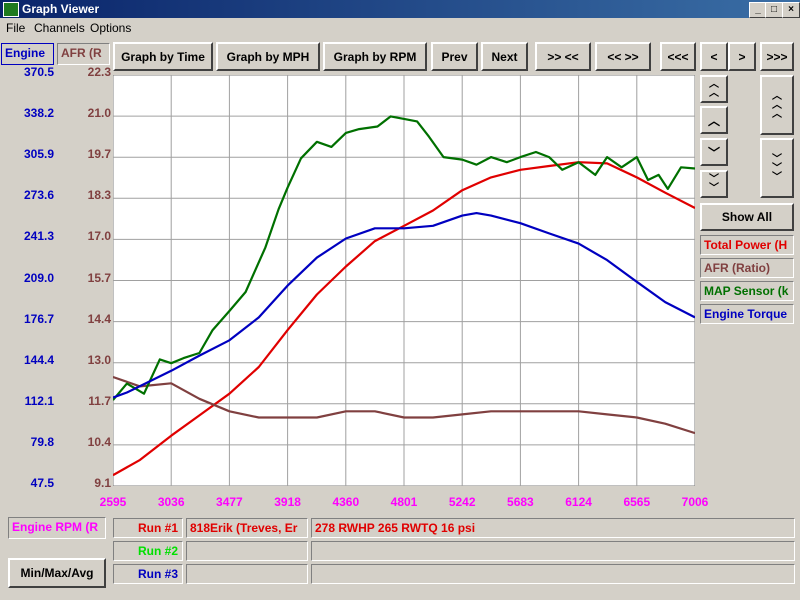  I want to click on run-2-name, so click(247, 551).